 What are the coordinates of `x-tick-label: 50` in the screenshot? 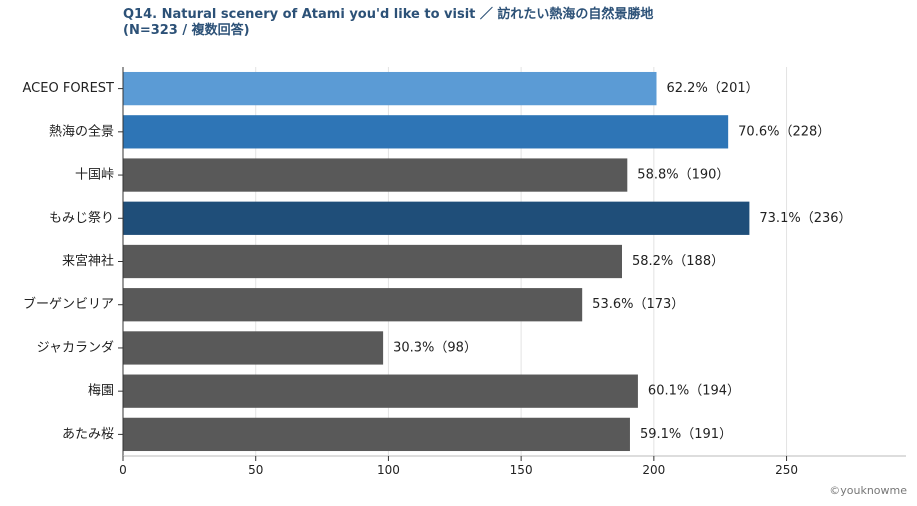 It's located at (255, 470).